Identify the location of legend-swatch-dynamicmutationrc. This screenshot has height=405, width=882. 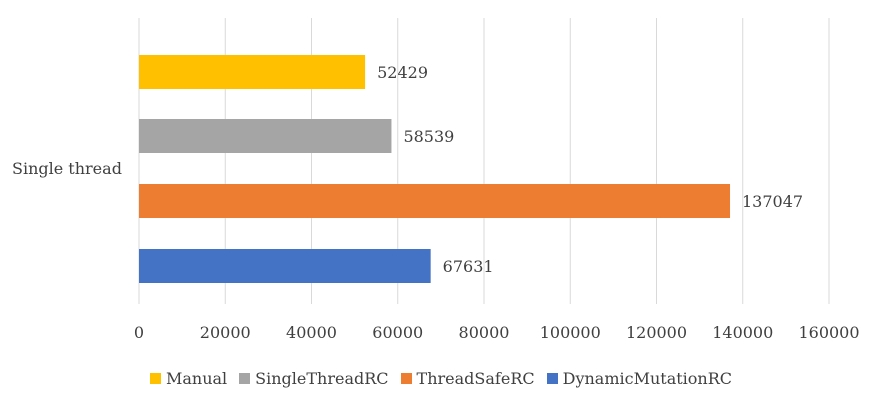
(552, 378).